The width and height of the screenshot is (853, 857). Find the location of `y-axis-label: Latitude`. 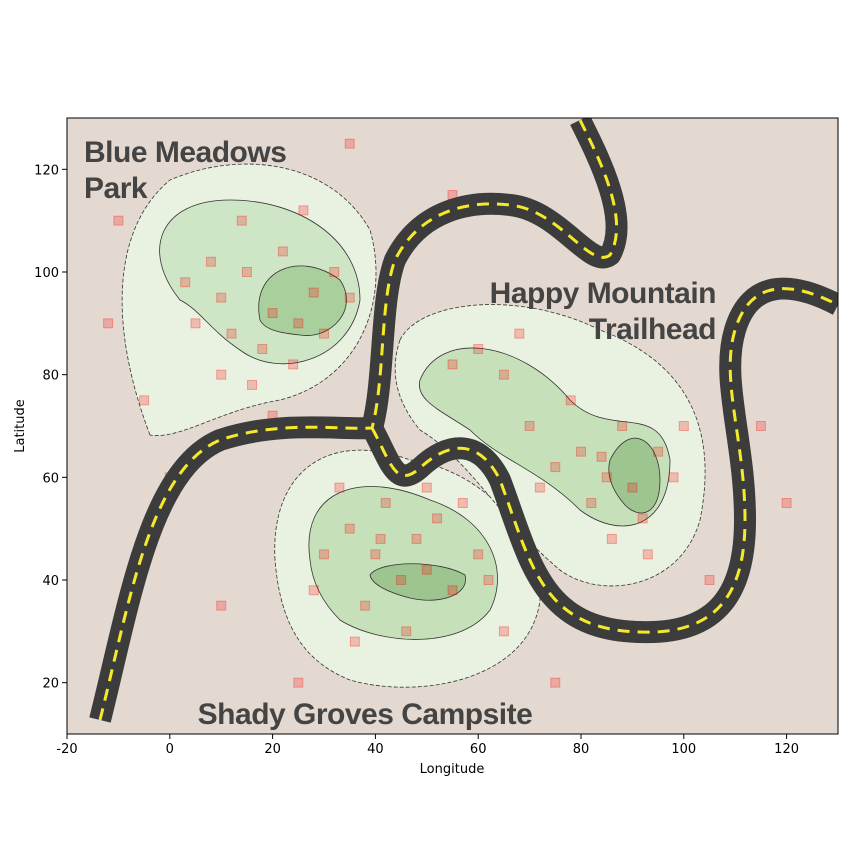

y-axis-label: Latitude is located at coordinates (20, 426).